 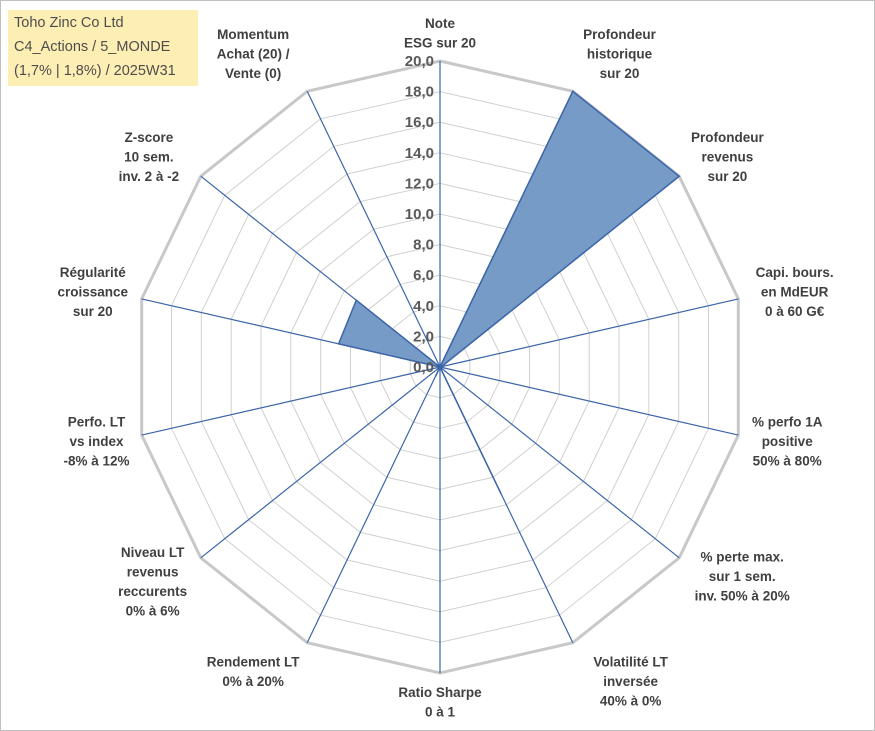 What do you see at coordinates (96, 461) in the screenshot?
I see `axis-label-10-line-2: -8% à 12%` at bounding box center [96, 461].